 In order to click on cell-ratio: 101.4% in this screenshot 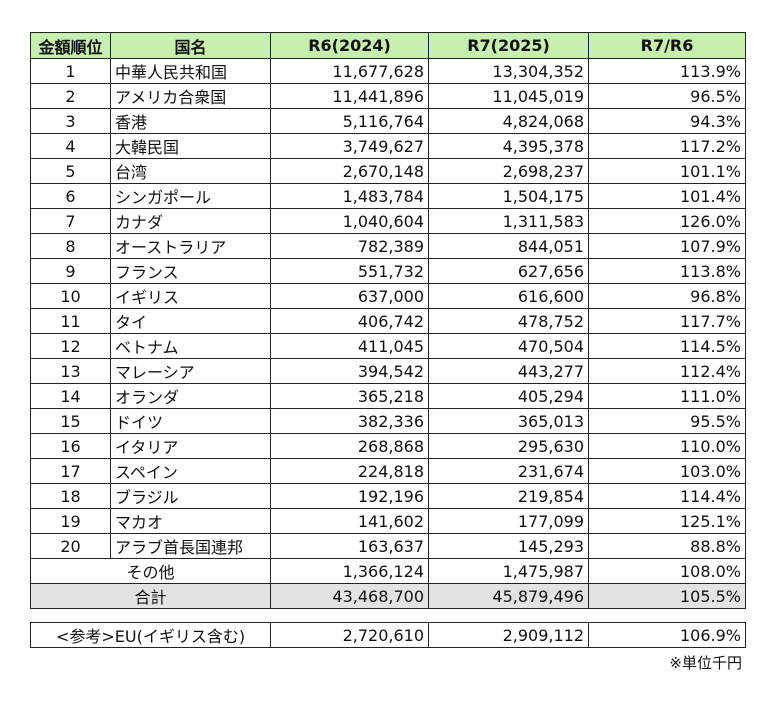, I will do `click(667, 196)`.